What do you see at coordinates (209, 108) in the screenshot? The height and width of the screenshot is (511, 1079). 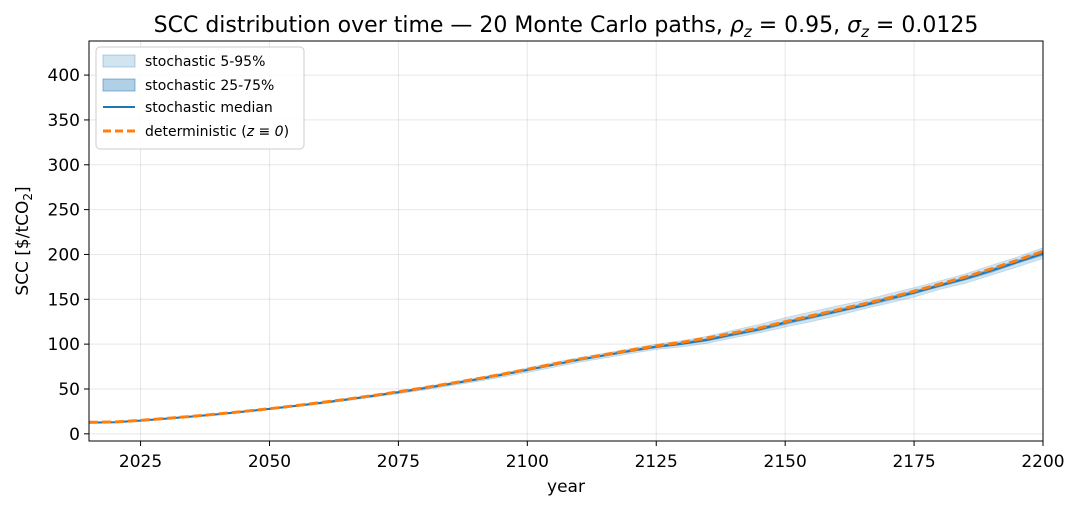 I see `legend-label-median: stochastic median` at bounding box center [209, 108].